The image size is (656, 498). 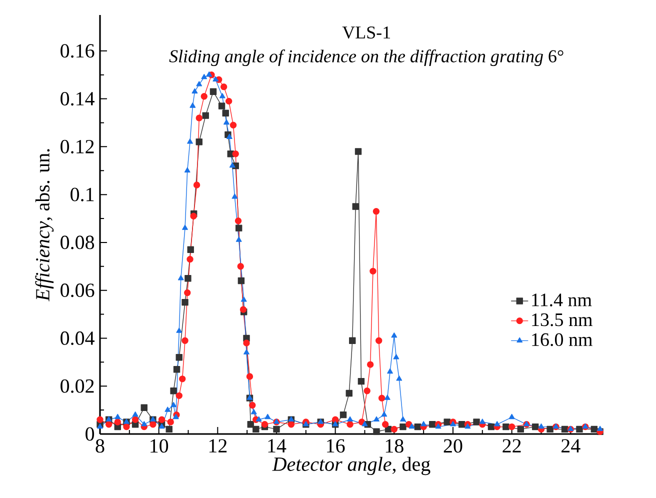 I want to click on y-tick-label: 0.08, so click(x=77, y=243).